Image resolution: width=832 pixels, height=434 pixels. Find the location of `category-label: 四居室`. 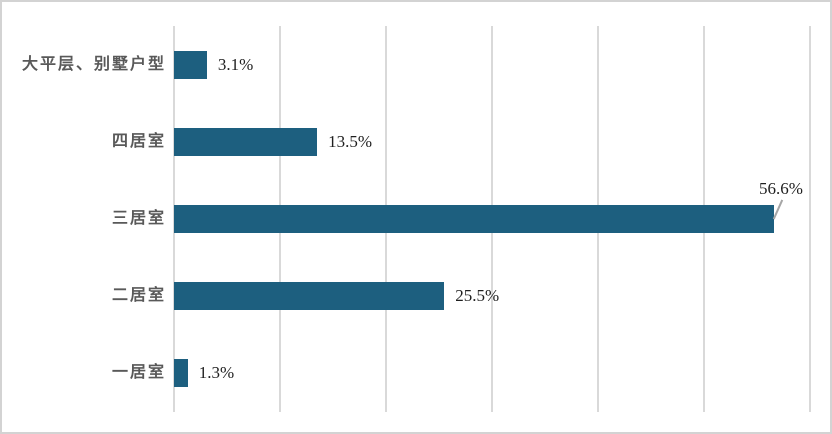

category-label: 四居室 is located at coordinates (138, 141).